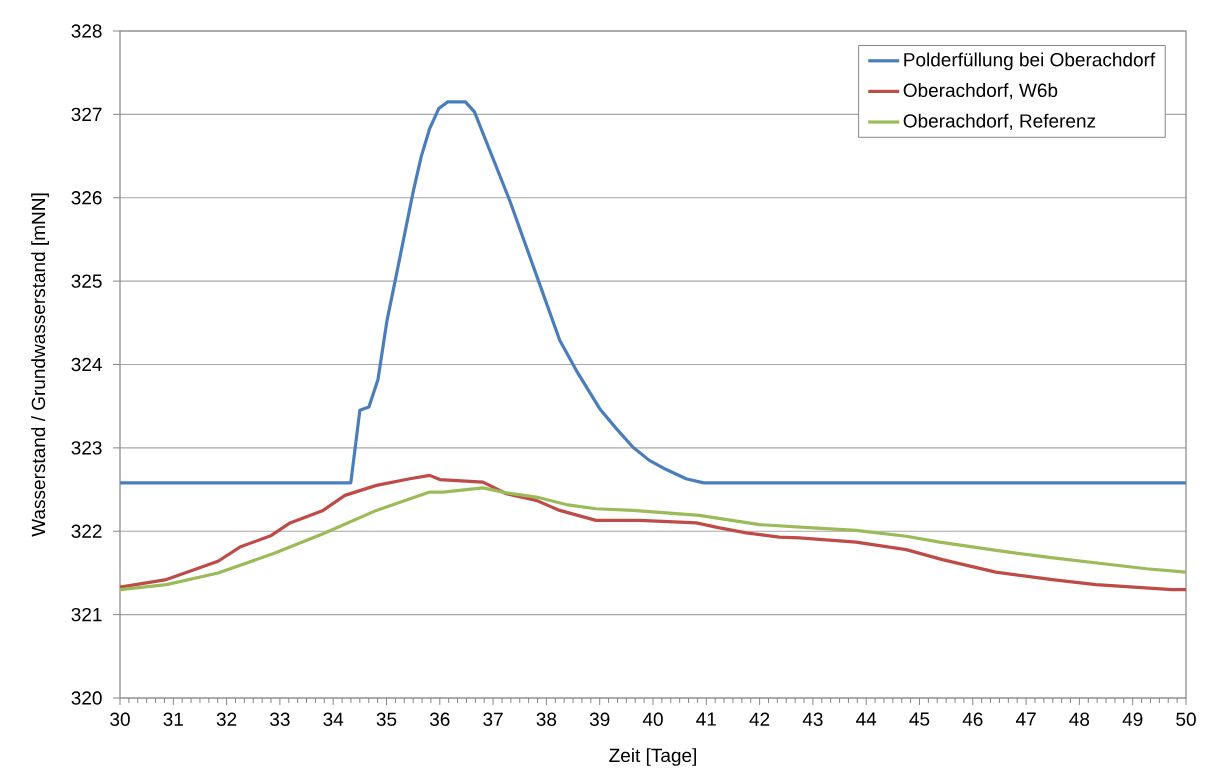  Describe the element at coordinates (759, 719) in the screenshot. I see `x-tick-label: 42` at that location.